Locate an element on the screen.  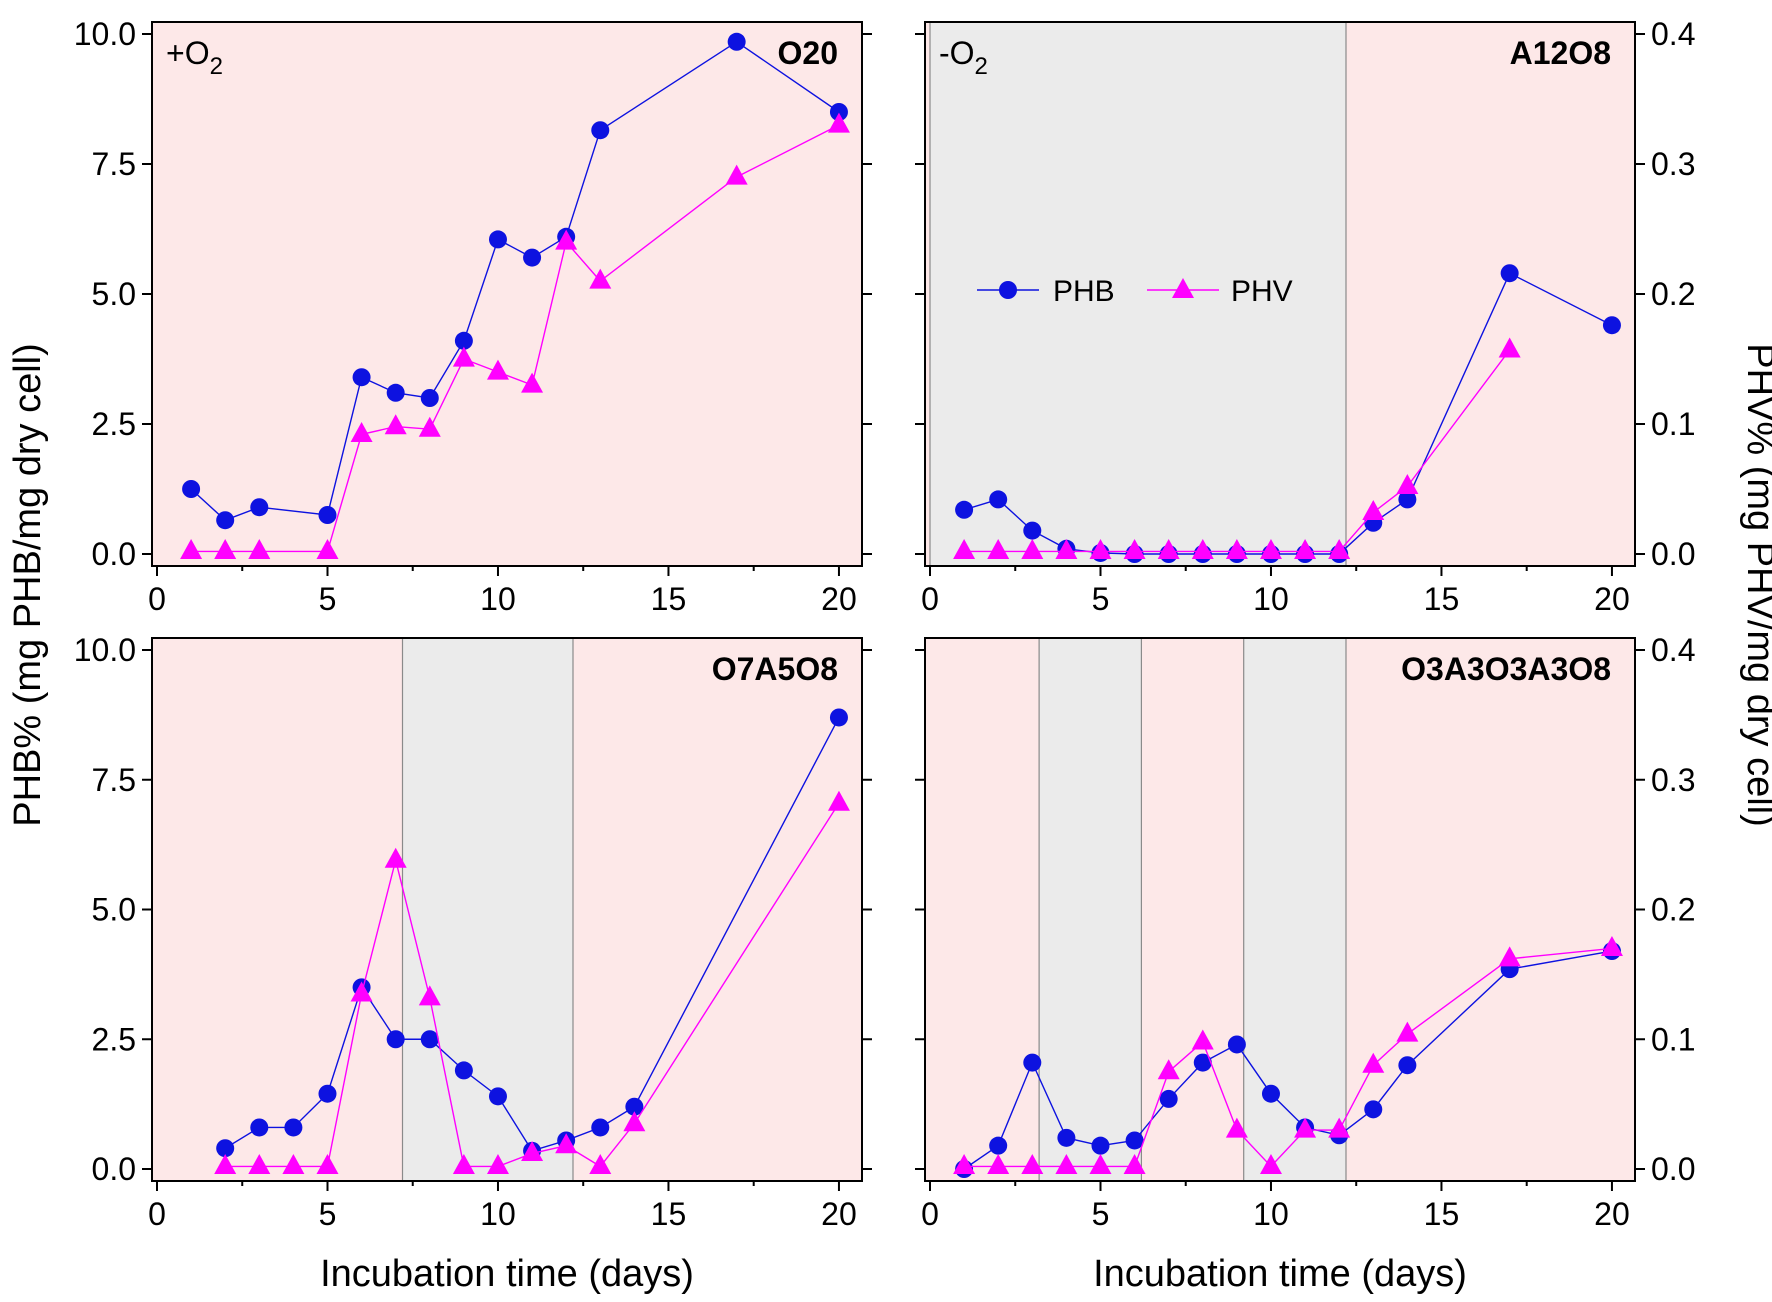
y2-tick-label: 0.1 is located at coordinates (1673, 424).